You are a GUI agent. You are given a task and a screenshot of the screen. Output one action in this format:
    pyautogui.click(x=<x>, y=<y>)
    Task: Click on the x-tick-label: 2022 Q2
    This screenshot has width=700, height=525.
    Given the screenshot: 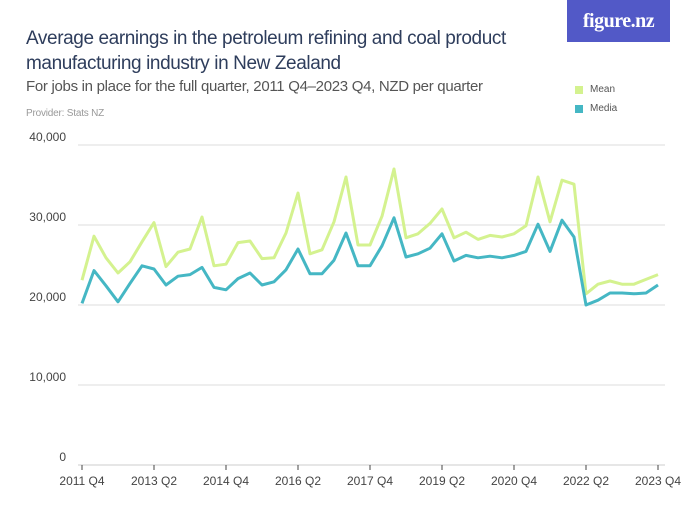 What is the action you would take?
    pyautogui.click(x=586, y=481)
    